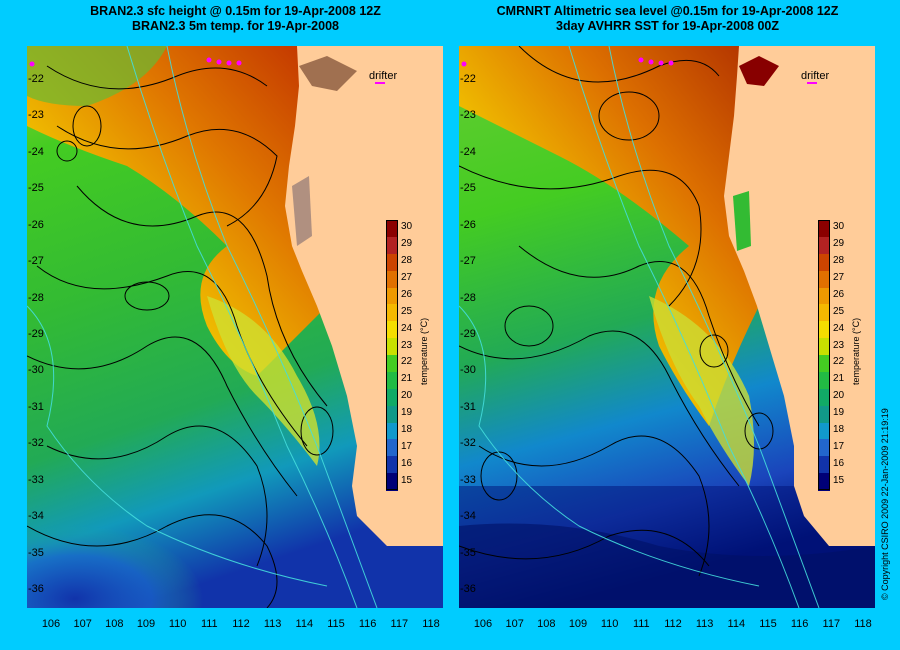  I want to click on lon-tick-label: 117, so click(831, 624).